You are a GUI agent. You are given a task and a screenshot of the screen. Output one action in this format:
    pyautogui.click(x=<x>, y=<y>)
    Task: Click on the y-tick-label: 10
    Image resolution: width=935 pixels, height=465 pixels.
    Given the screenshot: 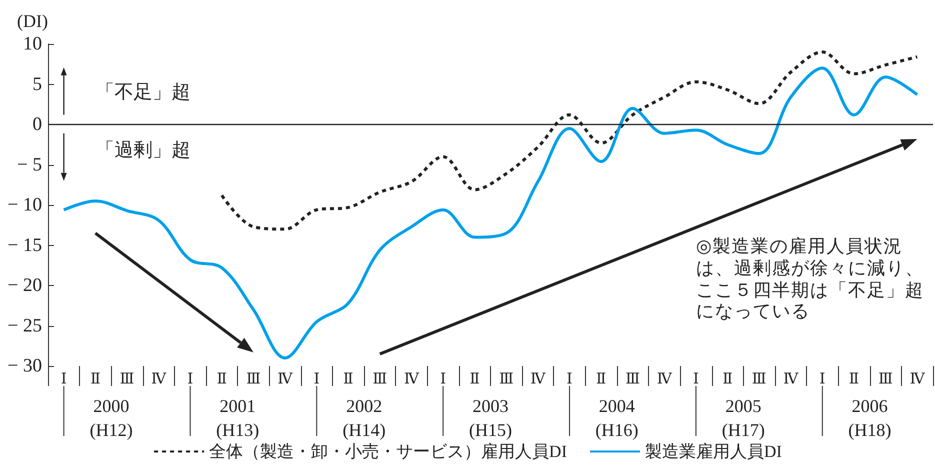 What is the action you would take?
    pyautogui.click(x=32, y=44)
    